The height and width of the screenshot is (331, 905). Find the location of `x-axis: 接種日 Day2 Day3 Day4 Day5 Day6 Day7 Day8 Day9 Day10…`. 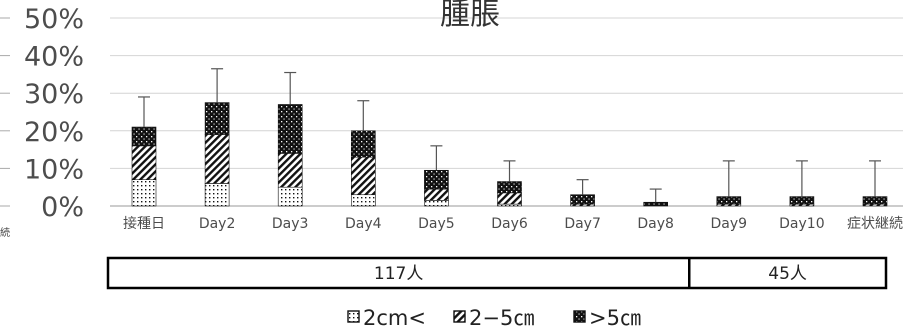

x-axis: 接種日 Day2 Day3 Day4 Day5 Day6 Day7 Day8 Day9 Day10… is located at coordinates (513, 223).